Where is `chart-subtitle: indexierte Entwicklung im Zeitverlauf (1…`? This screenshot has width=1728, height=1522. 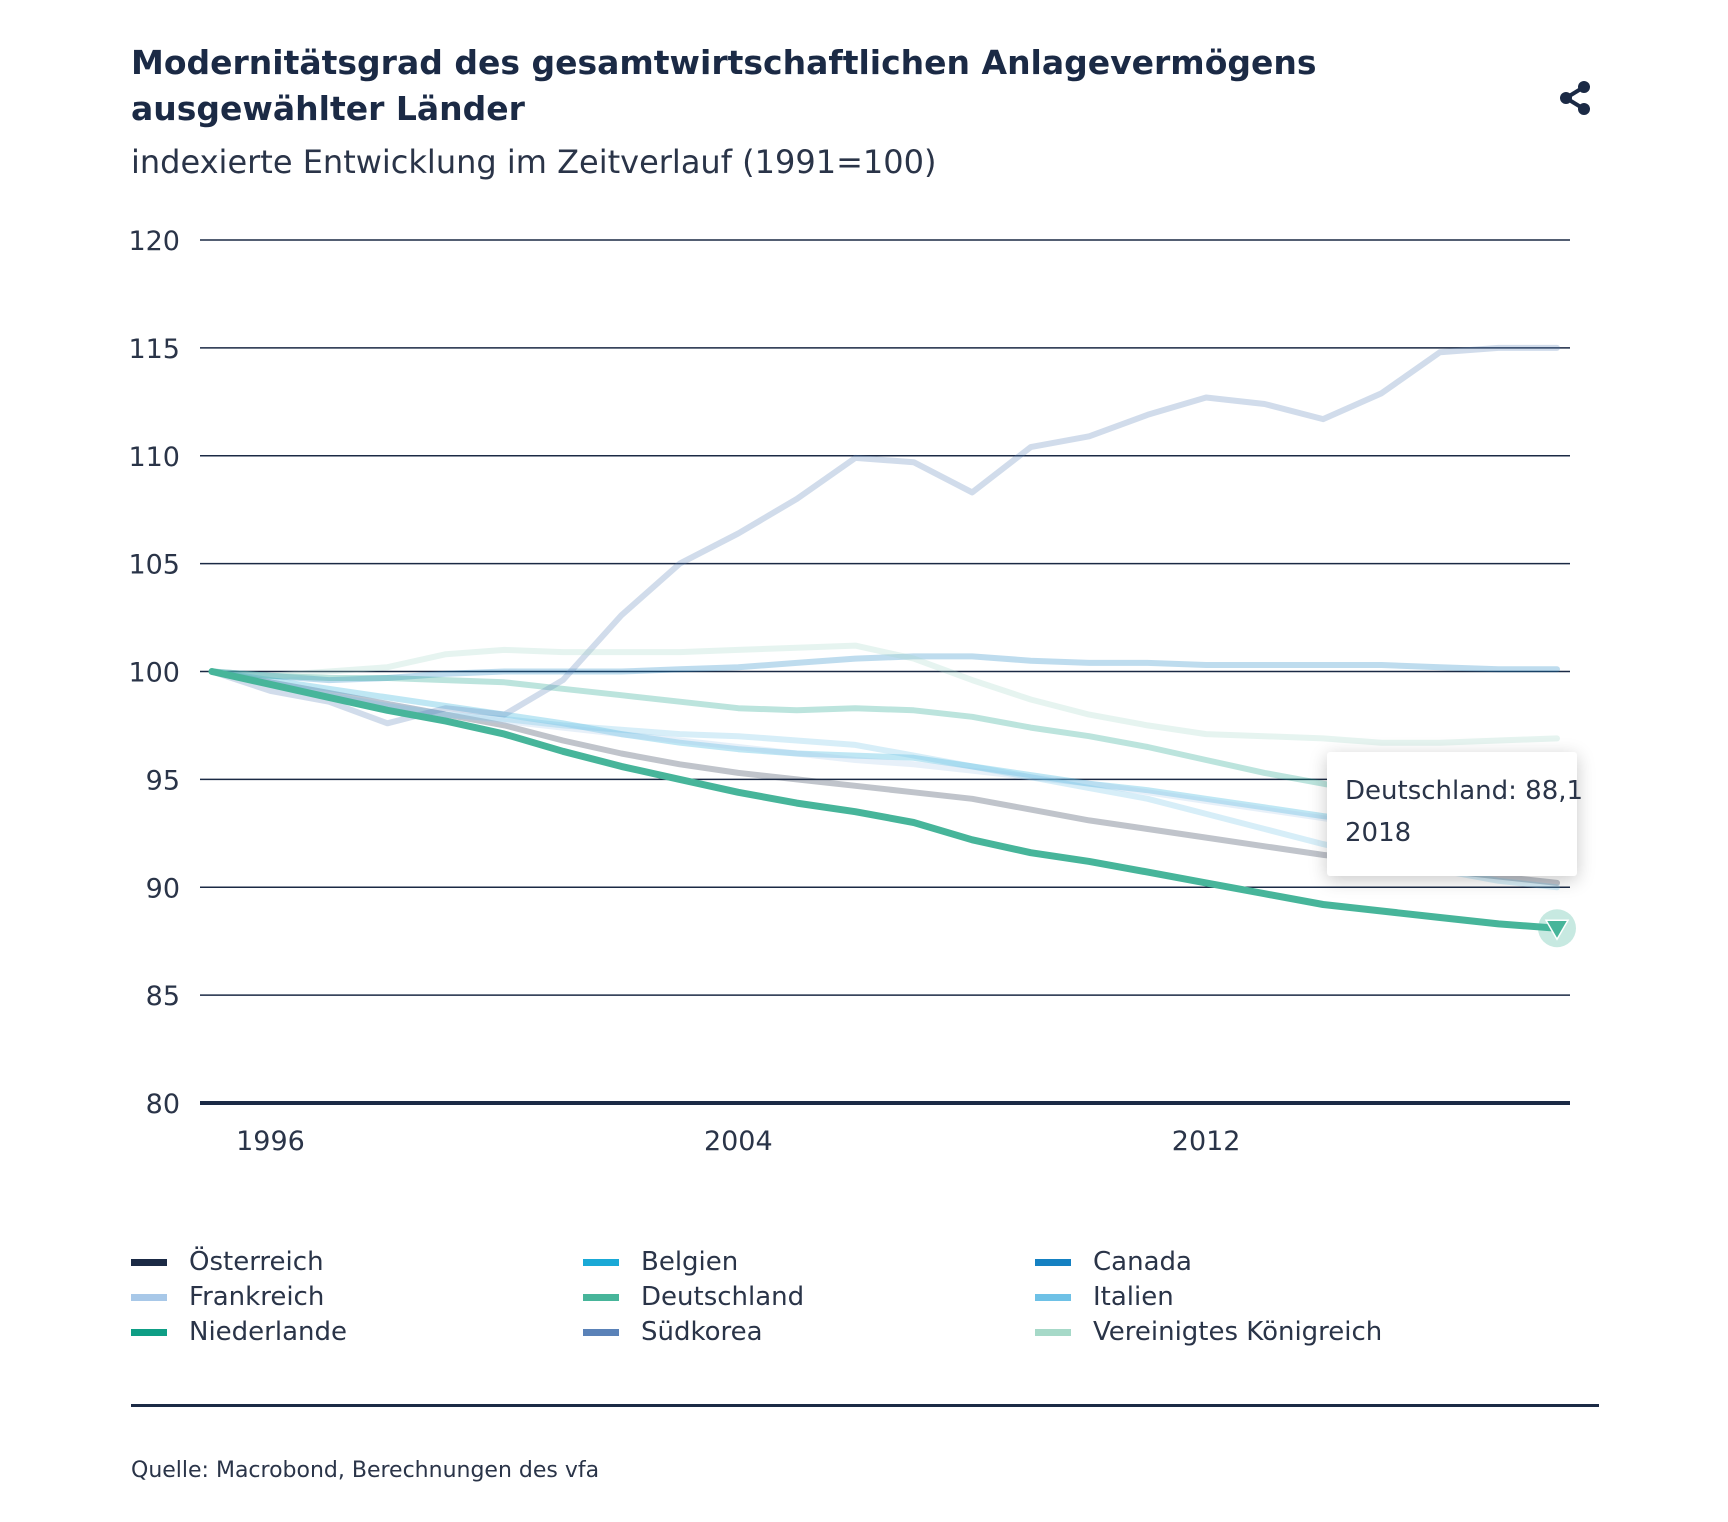
chart-subtitle: indexierte Entwicklung im Zeitverlauf (1… is located at coordinates (534, 162).